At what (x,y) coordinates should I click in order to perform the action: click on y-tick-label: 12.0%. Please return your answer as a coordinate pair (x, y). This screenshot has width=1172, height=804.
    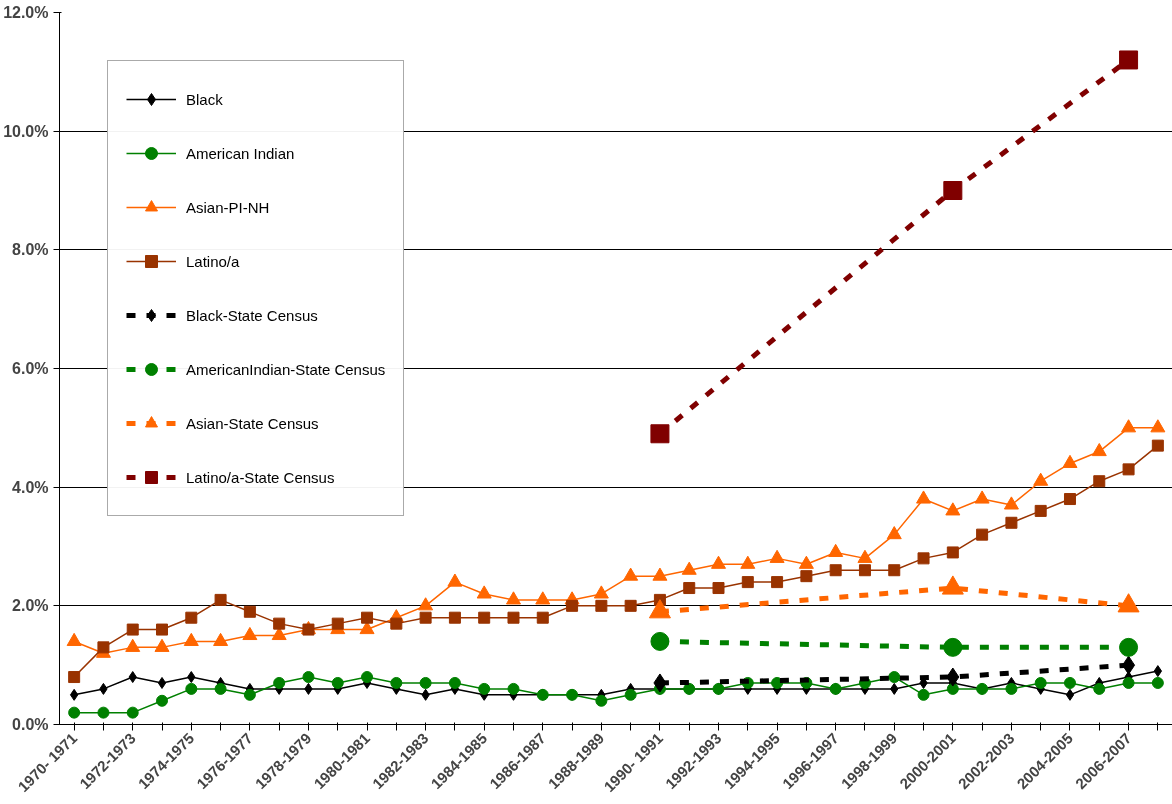
    Looking at the image, I should click on (26, 12).